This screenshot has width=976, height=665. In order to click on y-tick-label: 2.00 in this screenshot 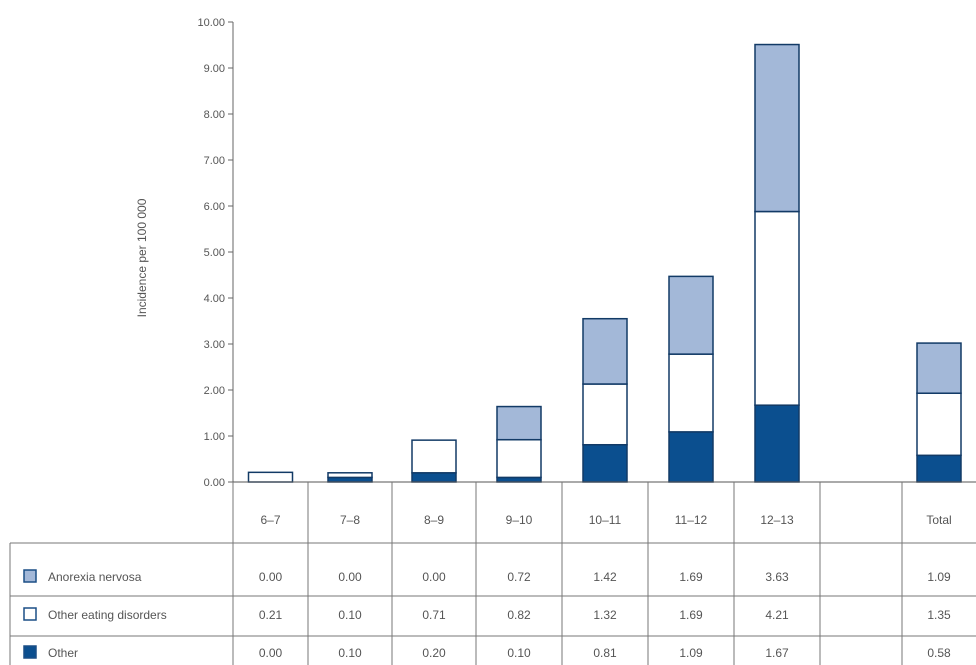, I will do `click(214, 391)`.